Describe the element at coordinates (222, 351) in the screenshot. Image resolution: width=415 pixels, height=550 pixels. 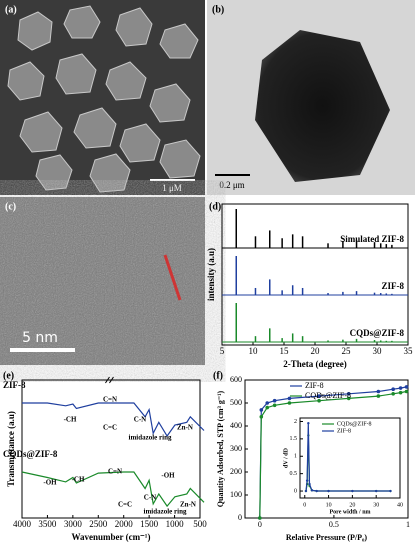
I see `x-tick-label: 5` at that location.